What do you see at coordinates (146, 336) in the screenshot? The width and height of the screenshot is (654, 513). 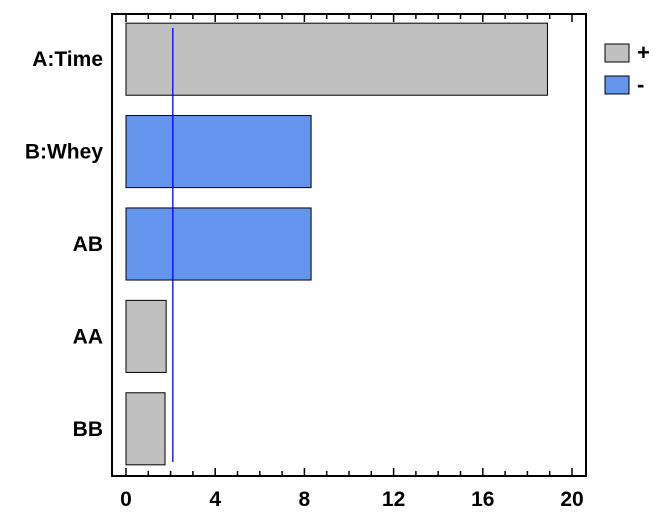 I see `bar-aa` at bounding box center [146, 336].